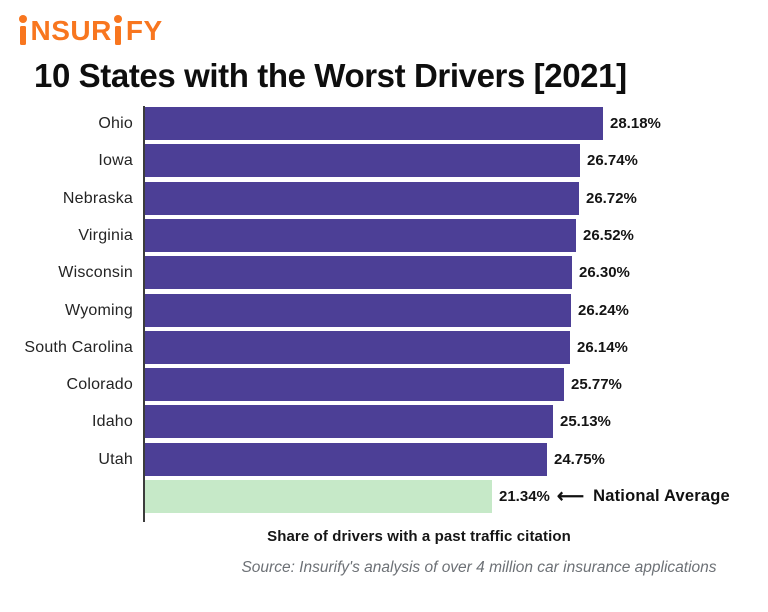 The image size is (768, 612). I want to click on value-label: 21.34% ⟵ National Average, so click(614, 496).